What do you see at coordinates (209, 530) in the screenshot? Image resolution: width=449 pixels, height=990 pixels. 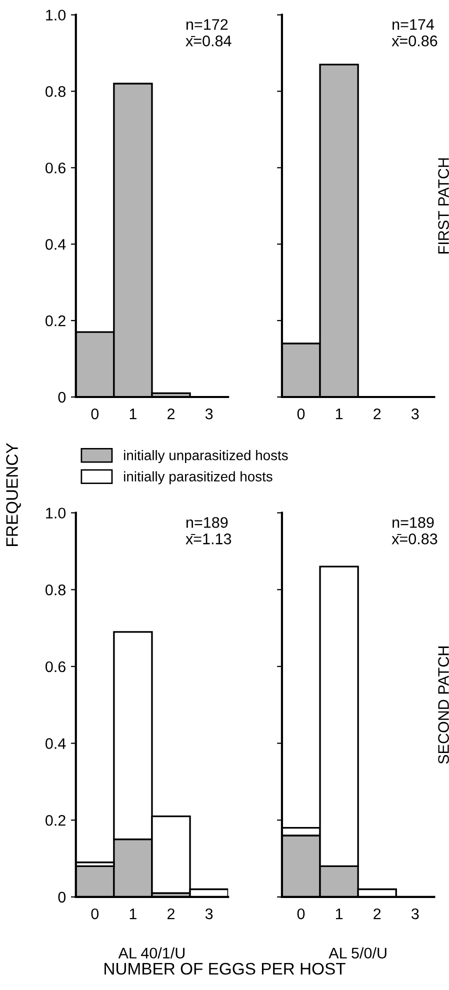 I see `annotation: n=189 x̄=1.13` at bounding box center [209, 530].